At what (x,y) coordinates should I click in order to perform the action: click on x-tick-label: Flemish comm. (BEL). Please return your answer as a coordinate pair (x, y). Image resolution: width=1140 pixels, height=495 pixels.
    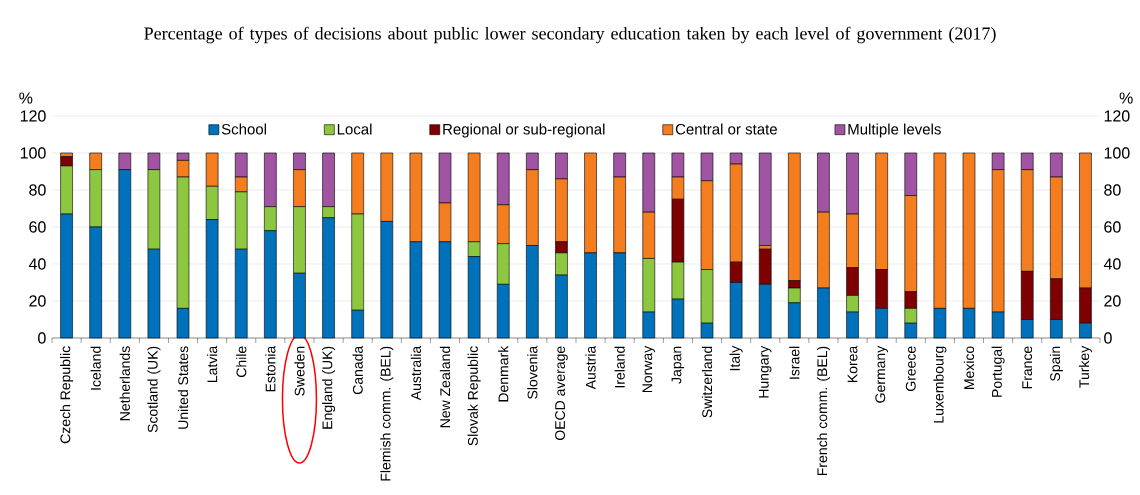
    Looking at the image, I should click on (387, 413).